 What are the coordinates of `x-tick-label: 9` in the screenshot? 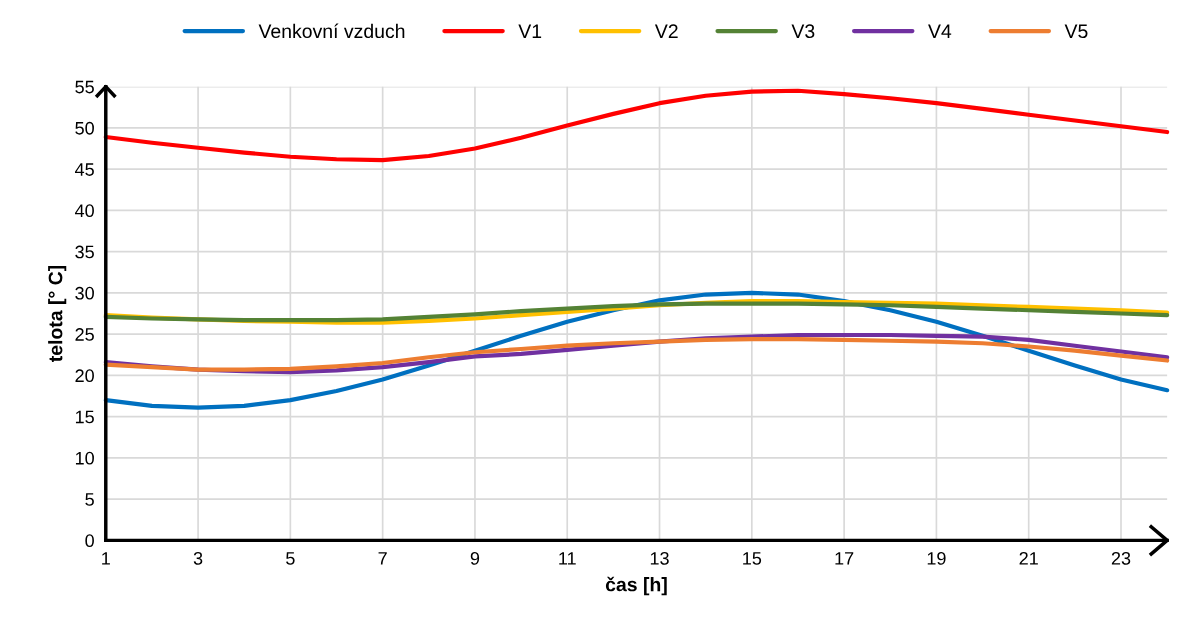 It's located at (475, 558).